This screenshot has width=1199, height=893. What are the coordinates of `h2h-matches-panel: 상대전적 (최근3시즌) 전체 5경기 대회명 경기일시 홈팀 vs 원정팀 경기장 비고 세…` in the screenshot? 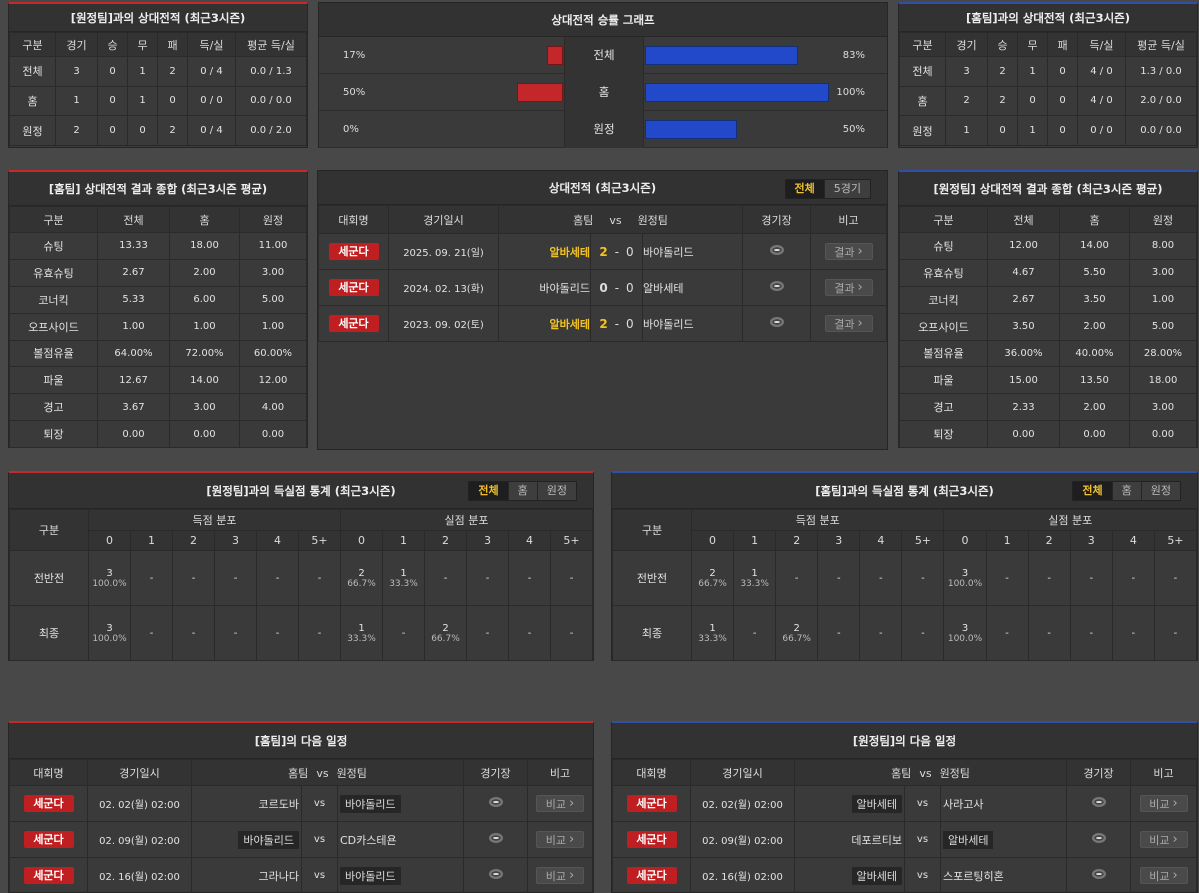 It's located at (602, 310).